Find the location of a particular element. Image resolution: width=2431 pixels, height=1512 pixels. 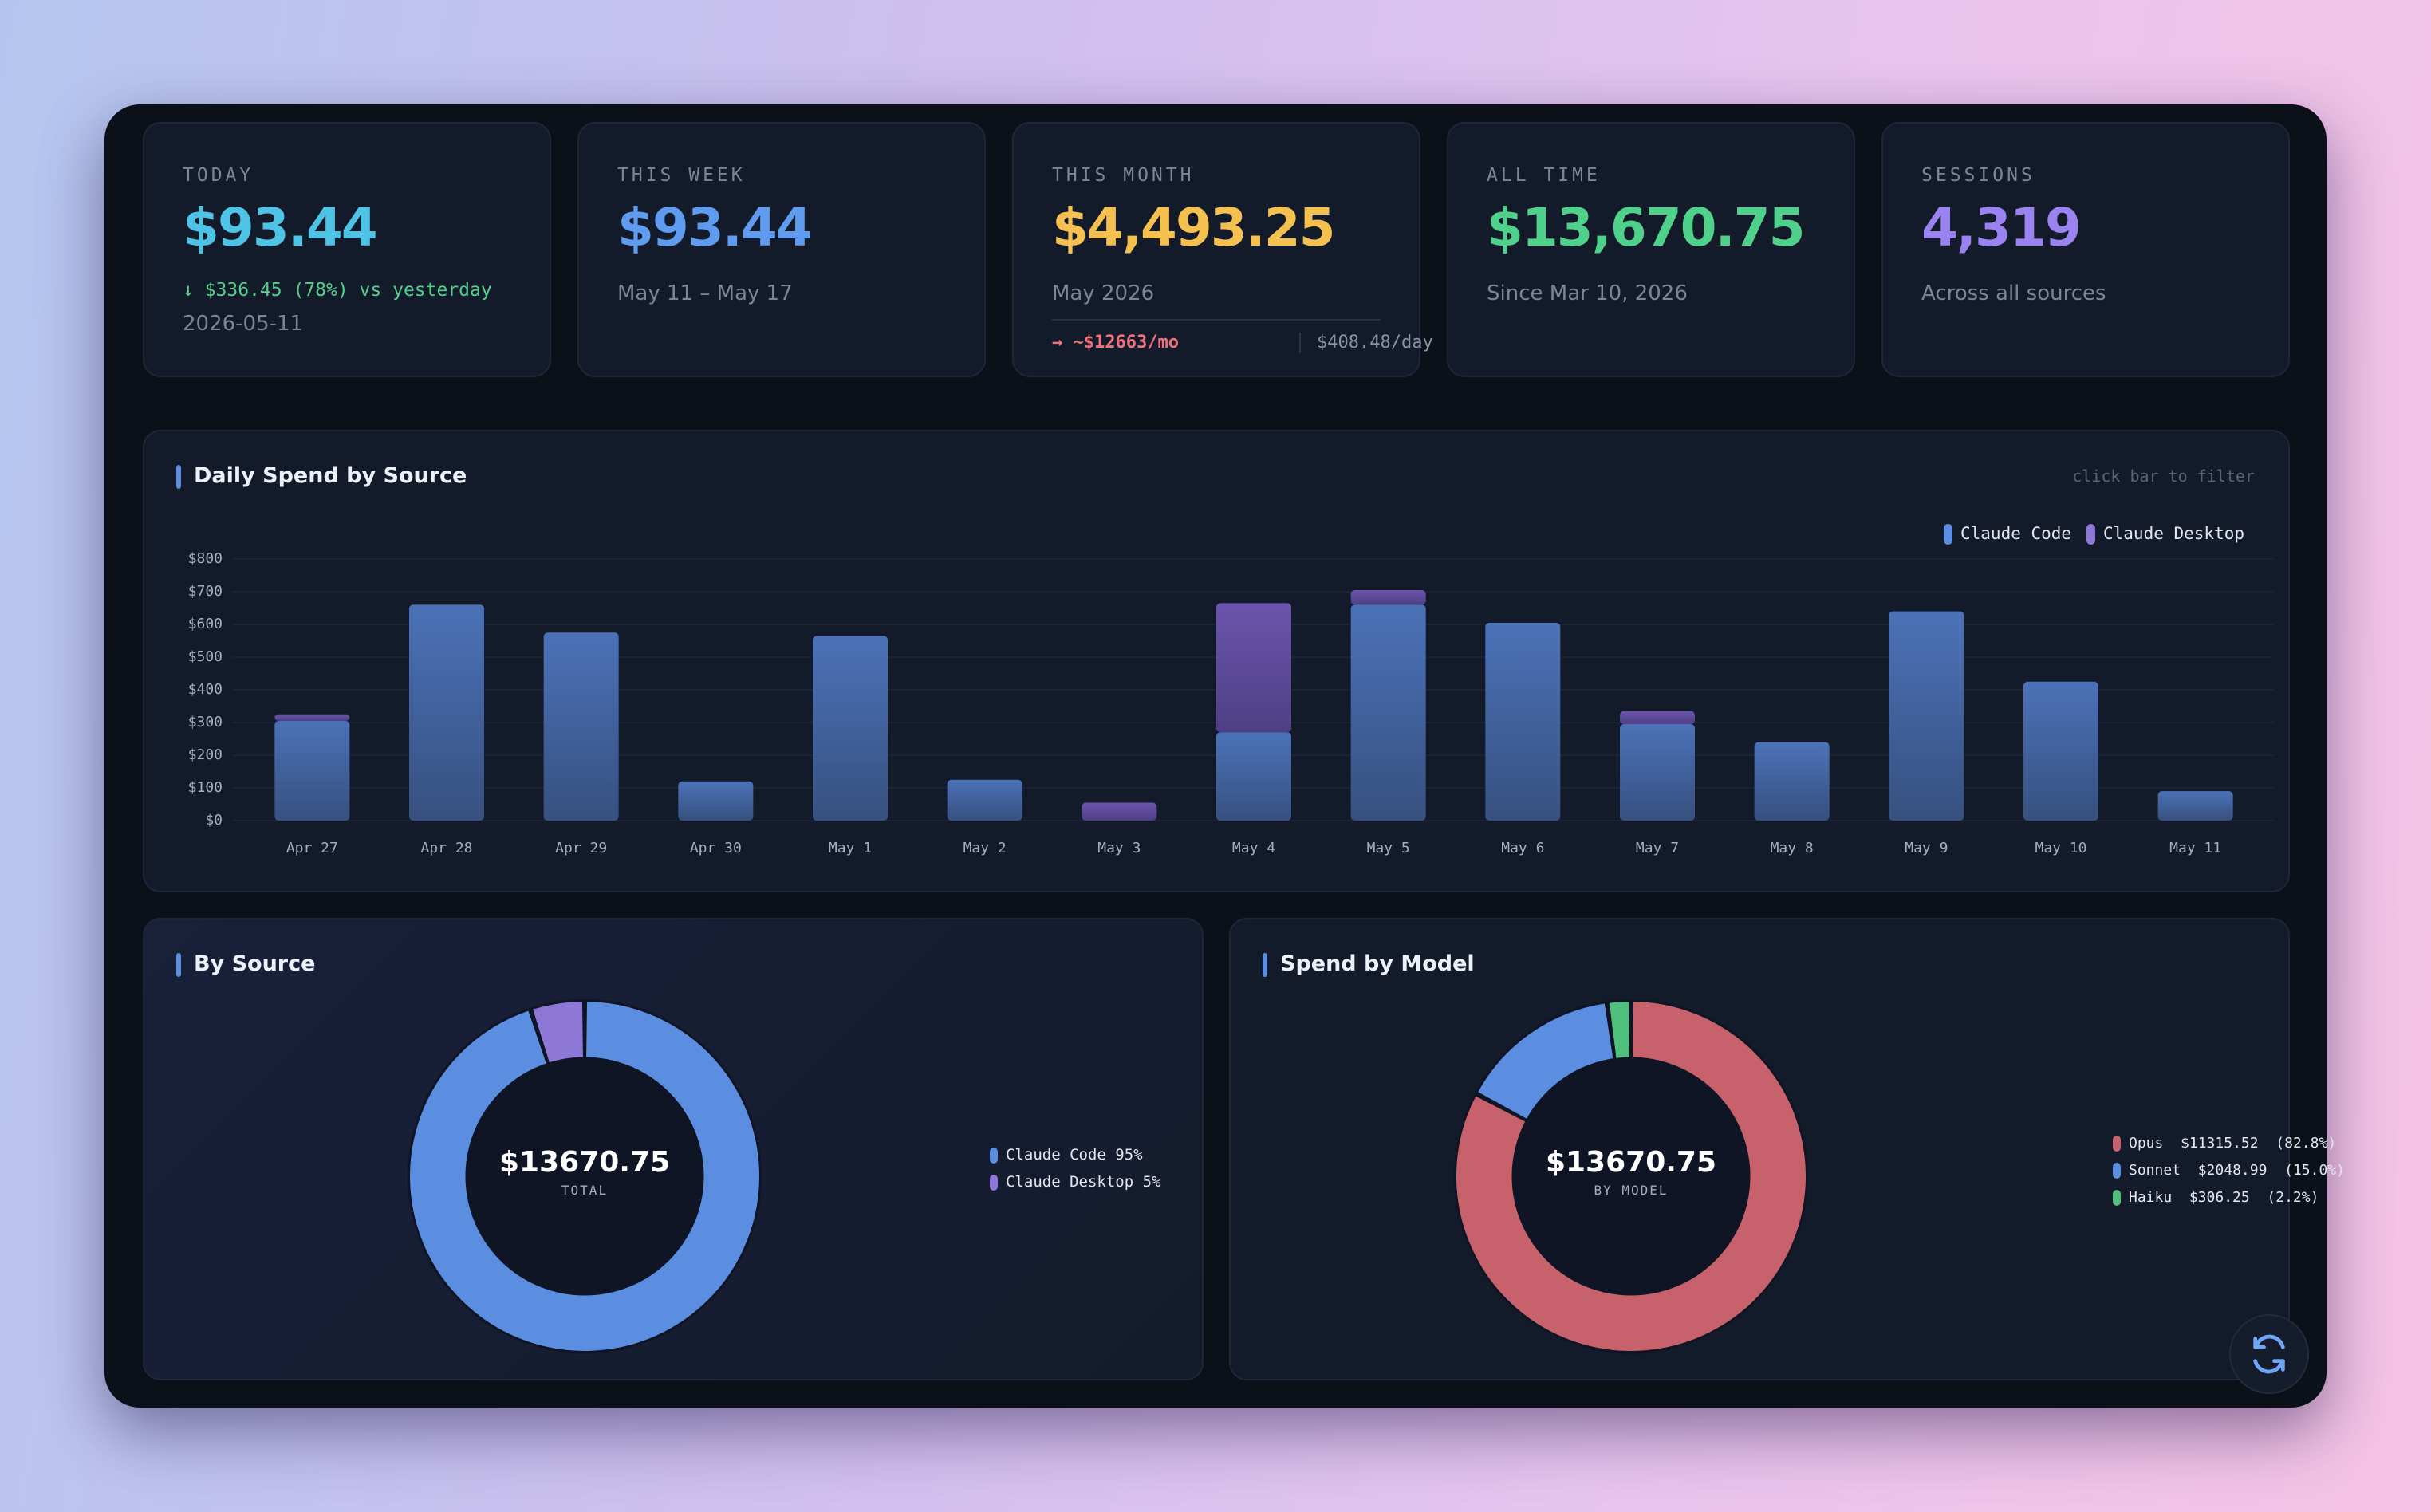

x-tick-label: Apr 30 is located at coordinates (715, 848).